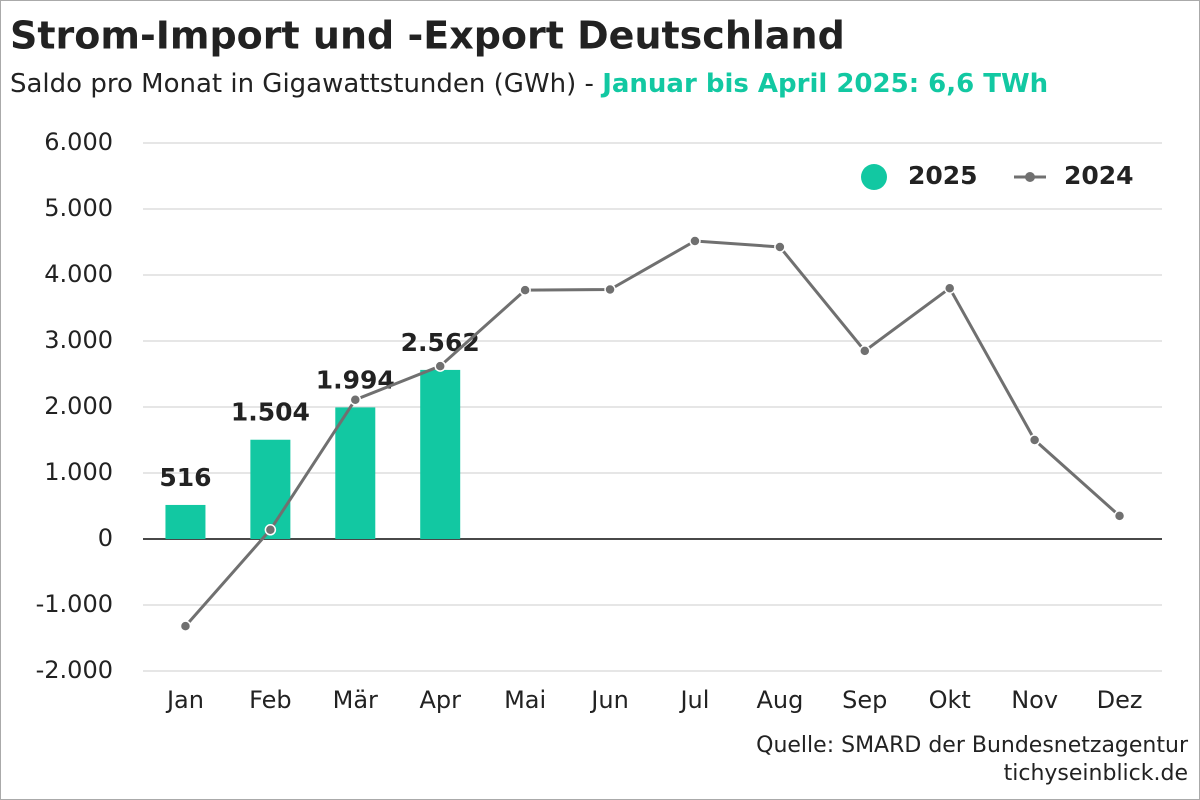 This screenshot has width=1200, height=800. I want to click on y-tick-label: 3.000, so click(78, 340).